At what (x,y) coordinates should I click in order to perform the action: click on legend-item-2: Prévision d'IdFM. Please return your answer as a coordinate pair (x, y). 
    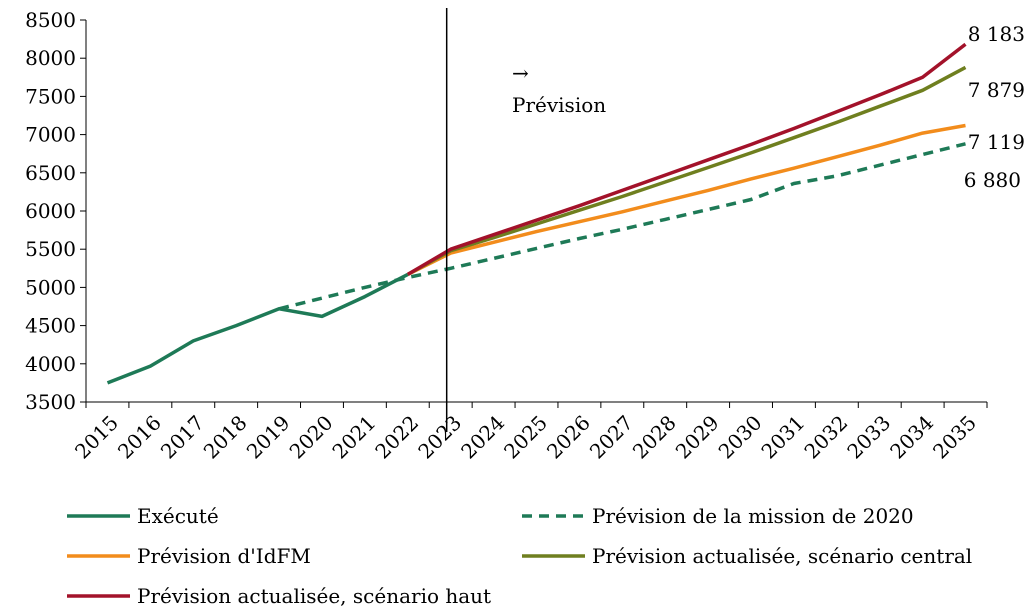
    Looking at the image, I should click on (189, 556).